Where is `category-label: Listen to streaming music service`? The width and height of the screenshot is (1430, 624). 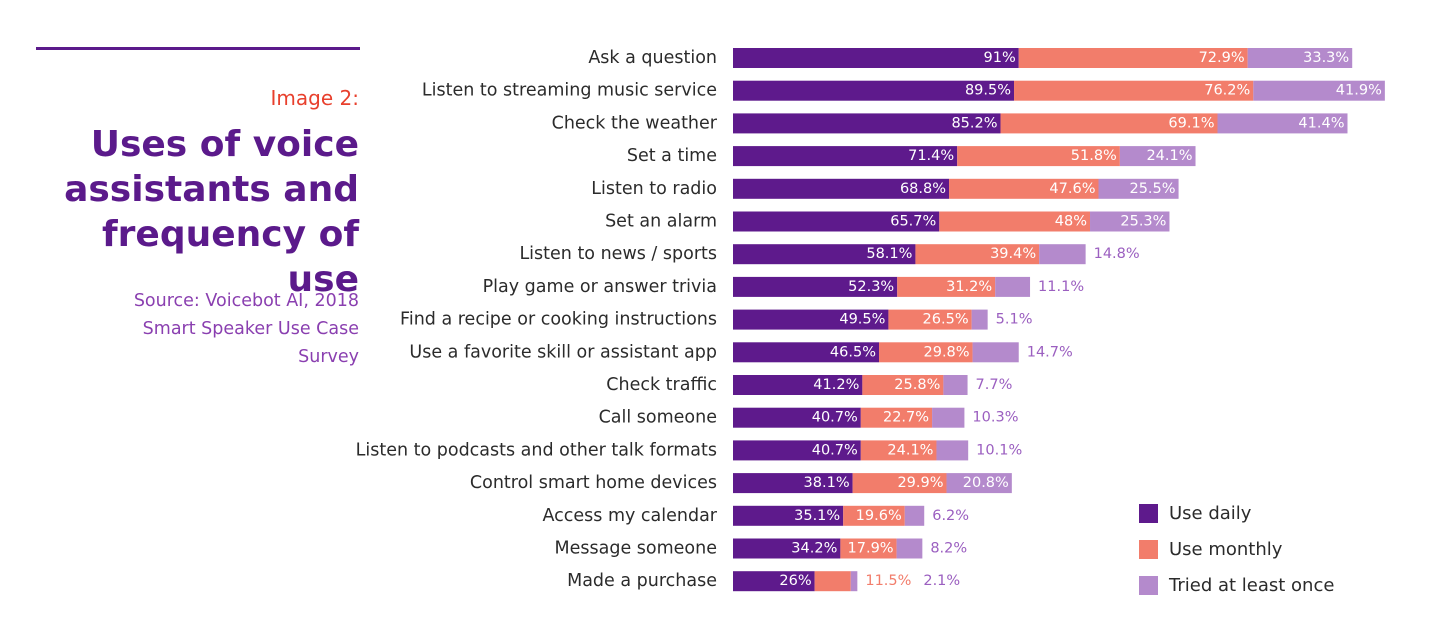
category-label: Listen to streaming music service is located at coordinates (569, 91).